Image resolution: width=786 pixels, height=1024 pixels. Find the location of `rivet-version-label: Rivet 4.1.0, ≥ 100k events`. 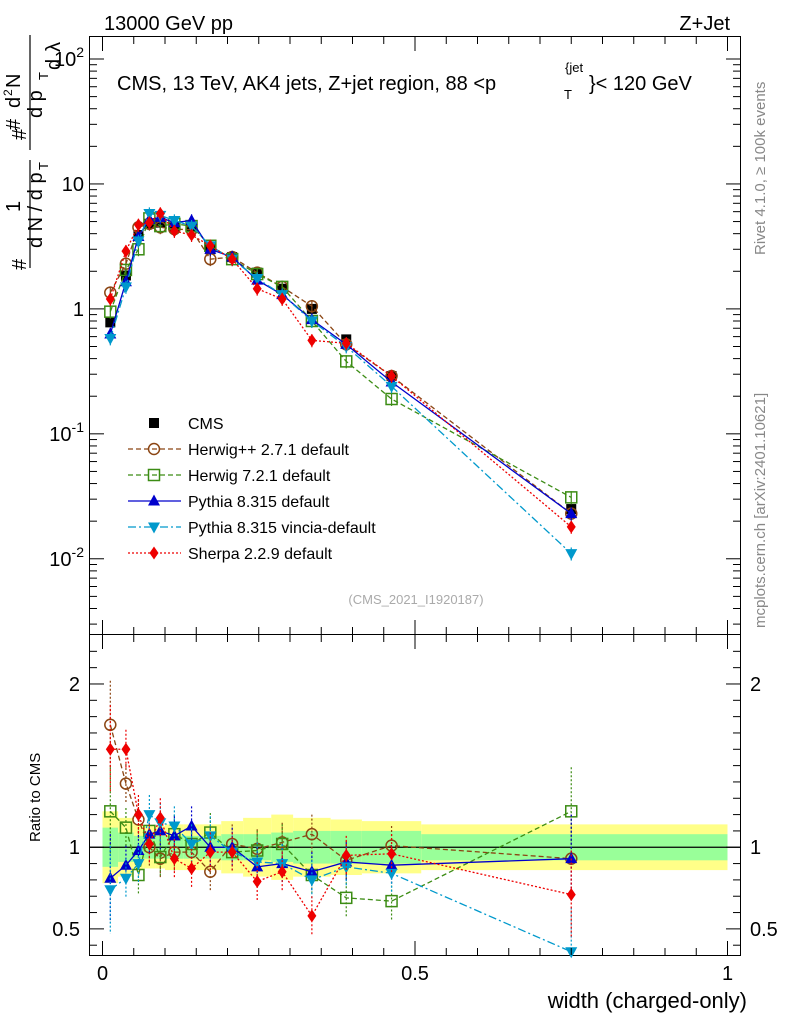

rivet-version-label: Rivet 4.1.0, ≥ 100k events is located at coordinates (760, 168).